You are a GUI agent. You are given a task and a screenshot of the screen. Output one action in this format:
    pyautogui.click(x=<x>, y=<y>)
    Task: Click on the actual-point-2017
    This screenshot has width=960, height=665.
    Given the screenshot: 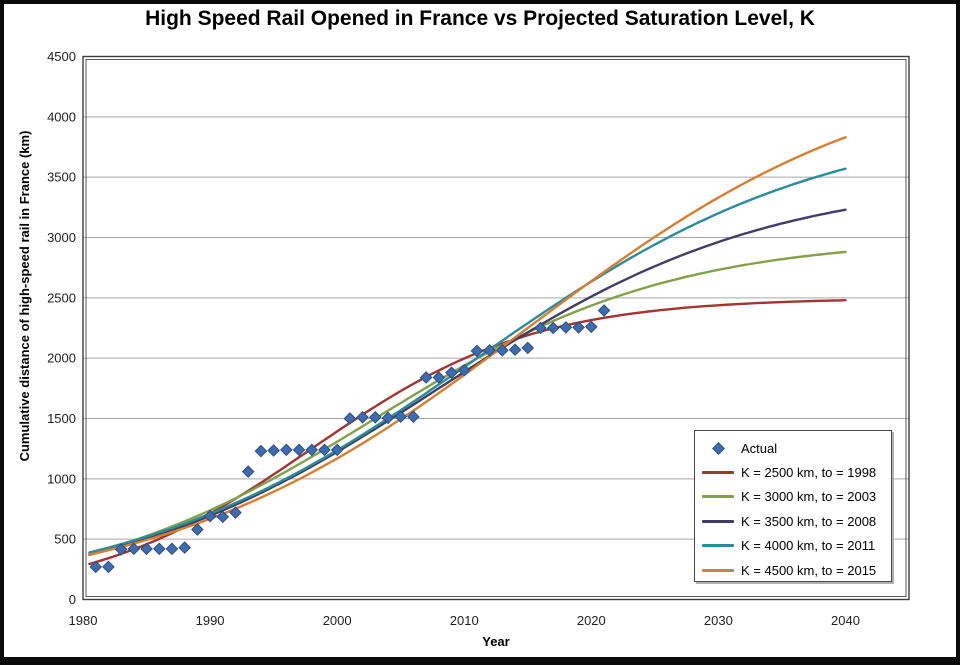 What is the action you would take?
    pyautogui.click(x=553, y=328)
    